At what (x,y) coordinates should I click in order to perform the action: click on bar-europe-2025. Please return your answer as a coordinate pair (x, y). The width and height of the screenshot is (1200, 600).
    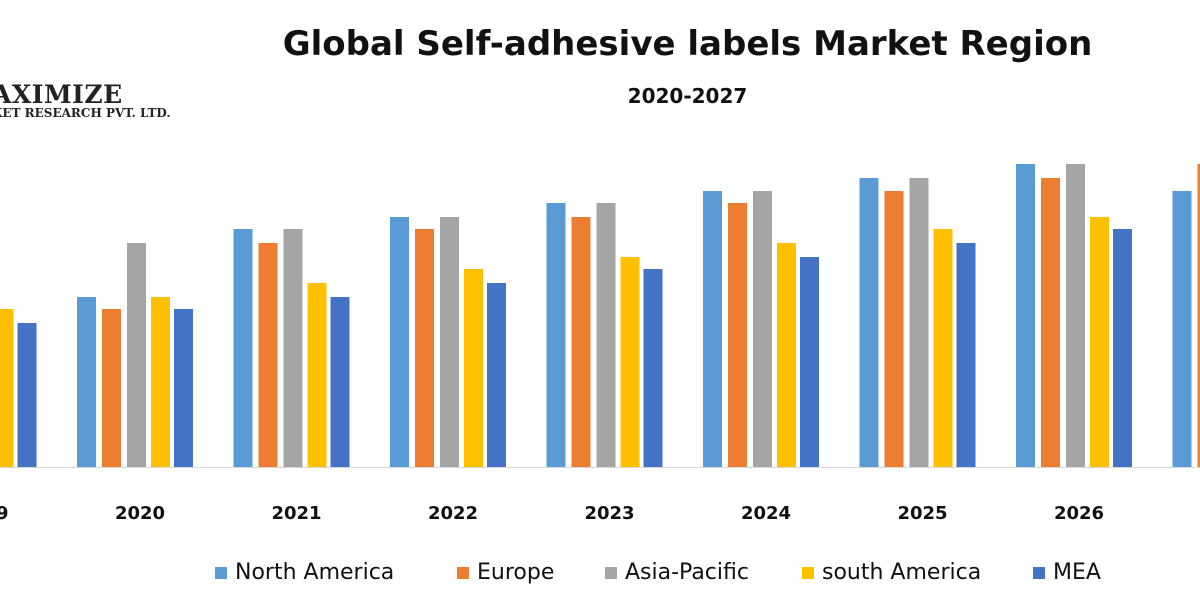
    Looking at the image, I should click on (894, 329).